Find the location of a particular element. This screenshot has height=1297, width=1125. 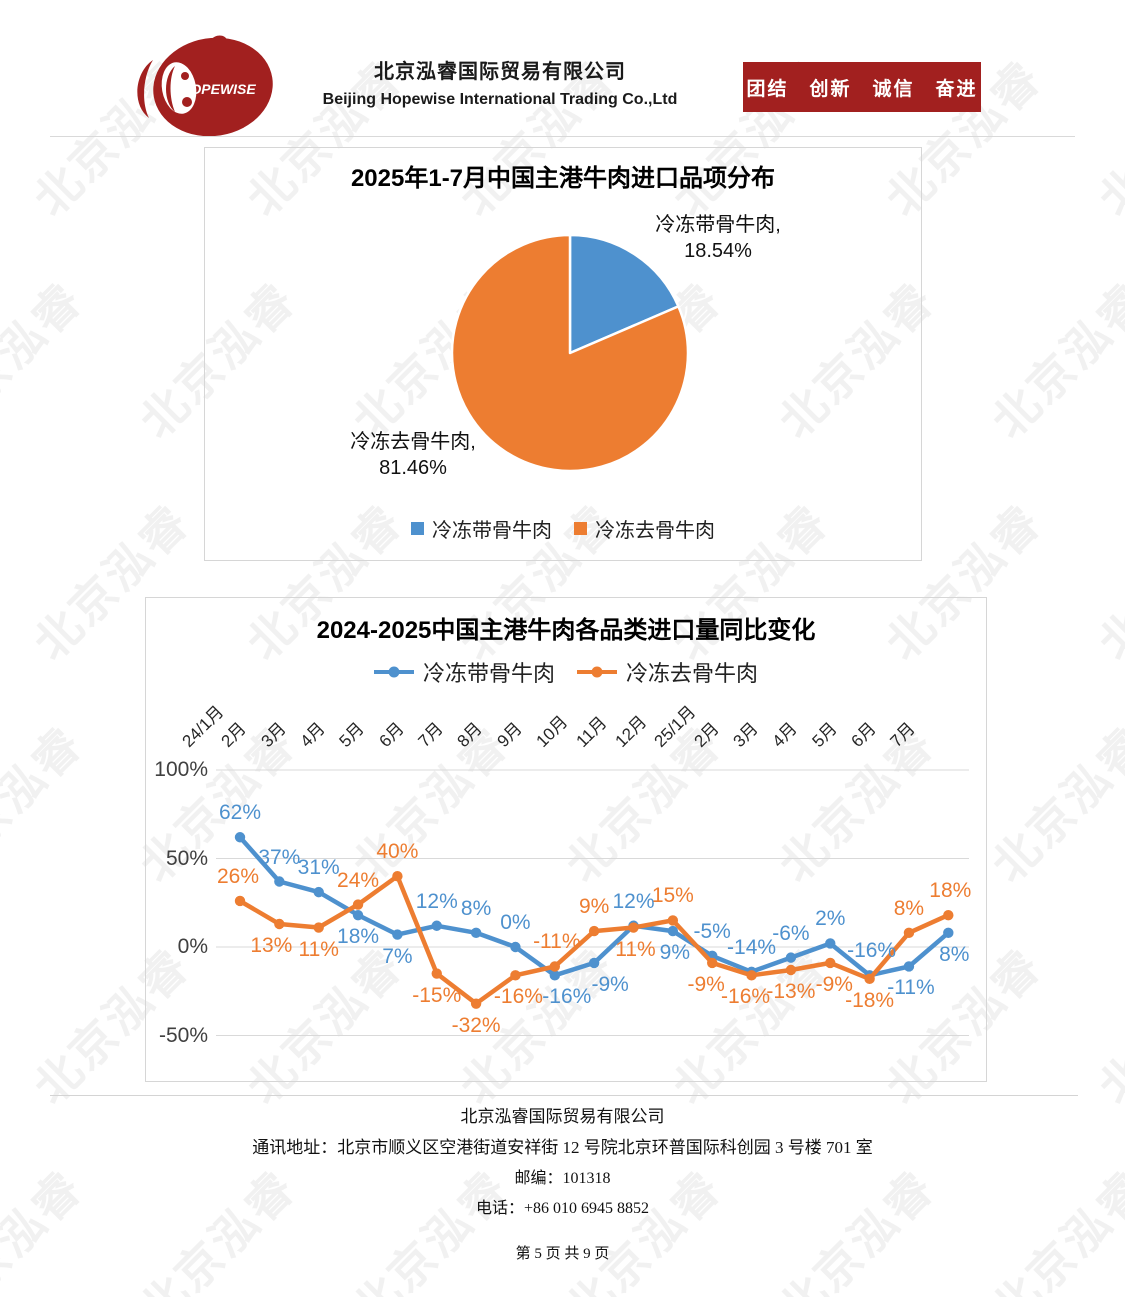

data-label: -15% is located at coordinates (437, 995).